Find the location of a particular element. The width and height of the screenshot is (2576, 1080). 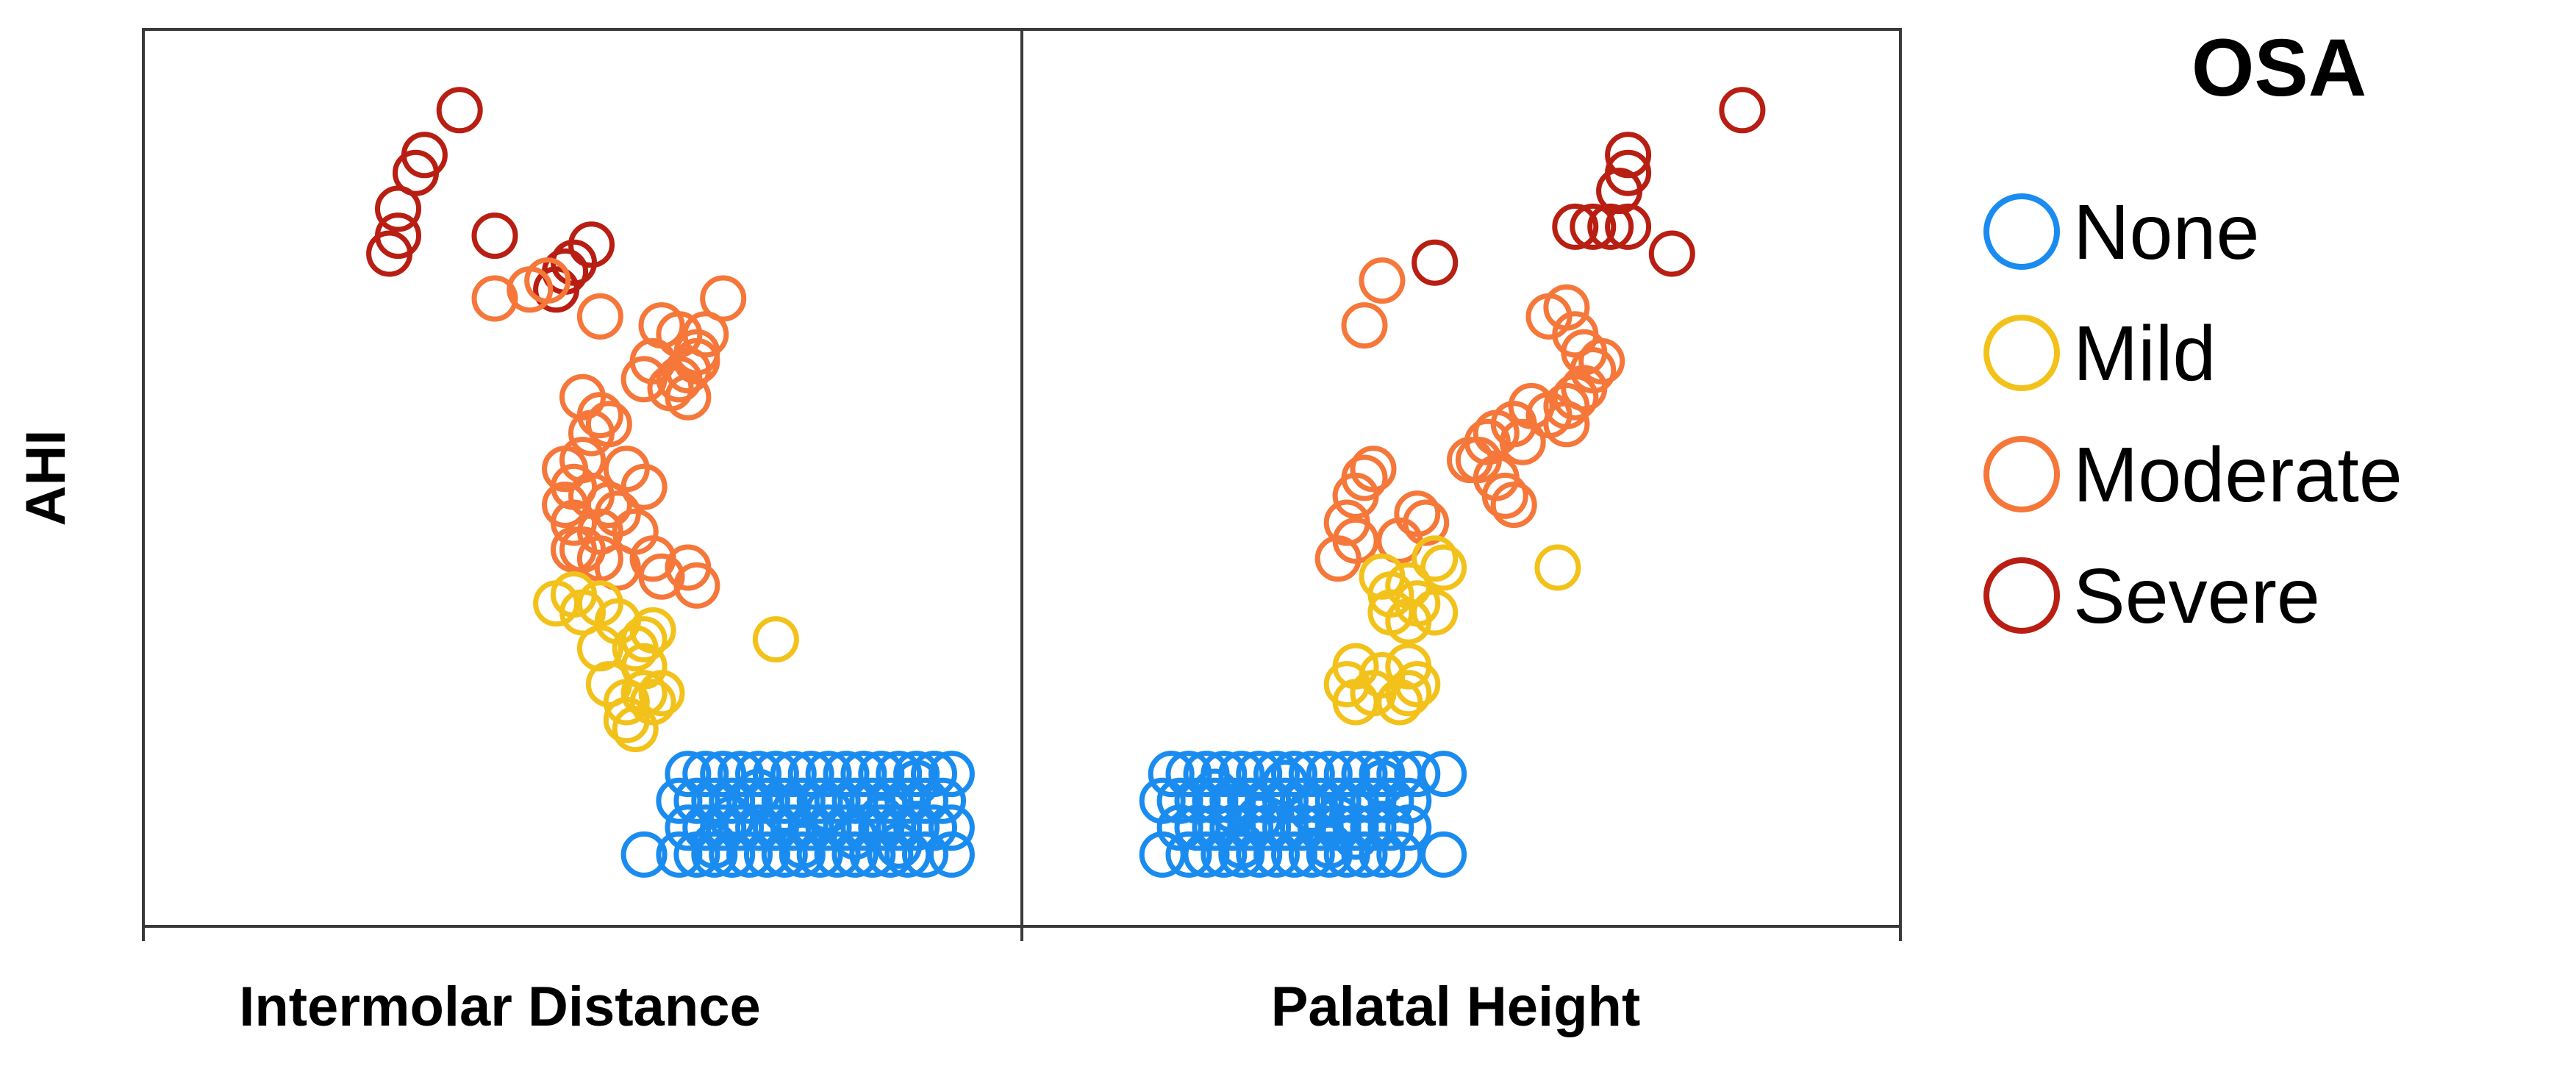

legend-label-mild: Mild is located at coordinates (2144, 353).